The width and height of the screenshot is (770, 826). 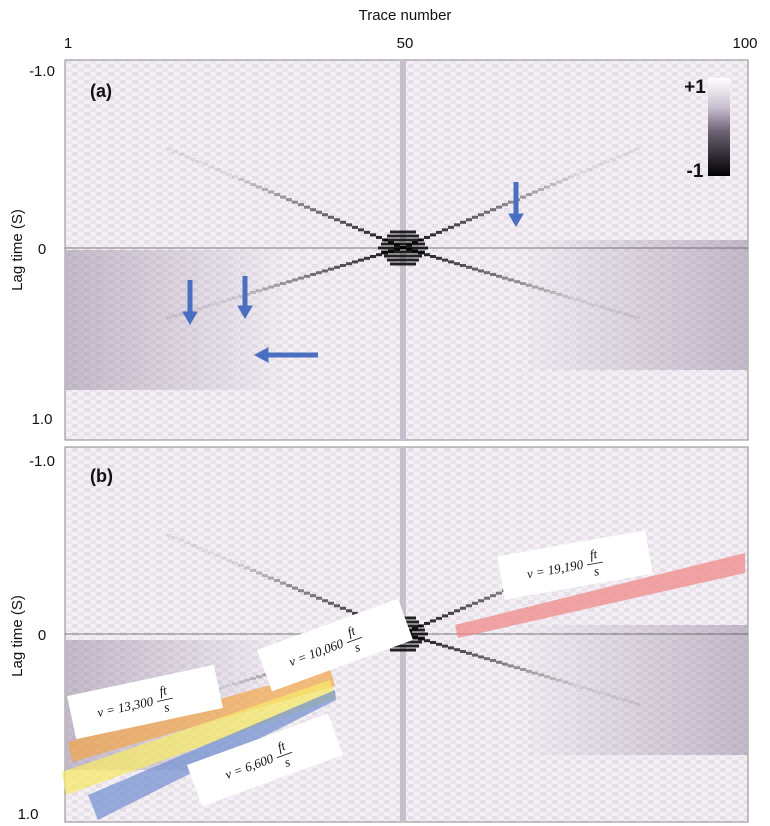 What do you see at coordinates (744, 43) in the screenshot?
I see `x-tick-label: 100` at bounding box center [744, 43].